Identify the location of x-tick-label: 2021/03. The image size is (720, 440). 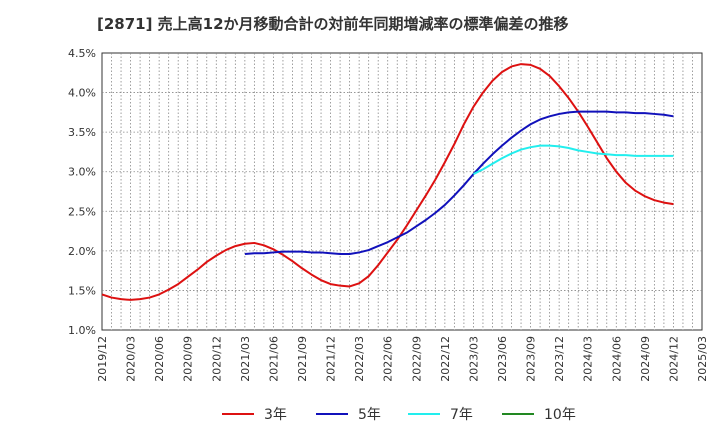
(245, 359).